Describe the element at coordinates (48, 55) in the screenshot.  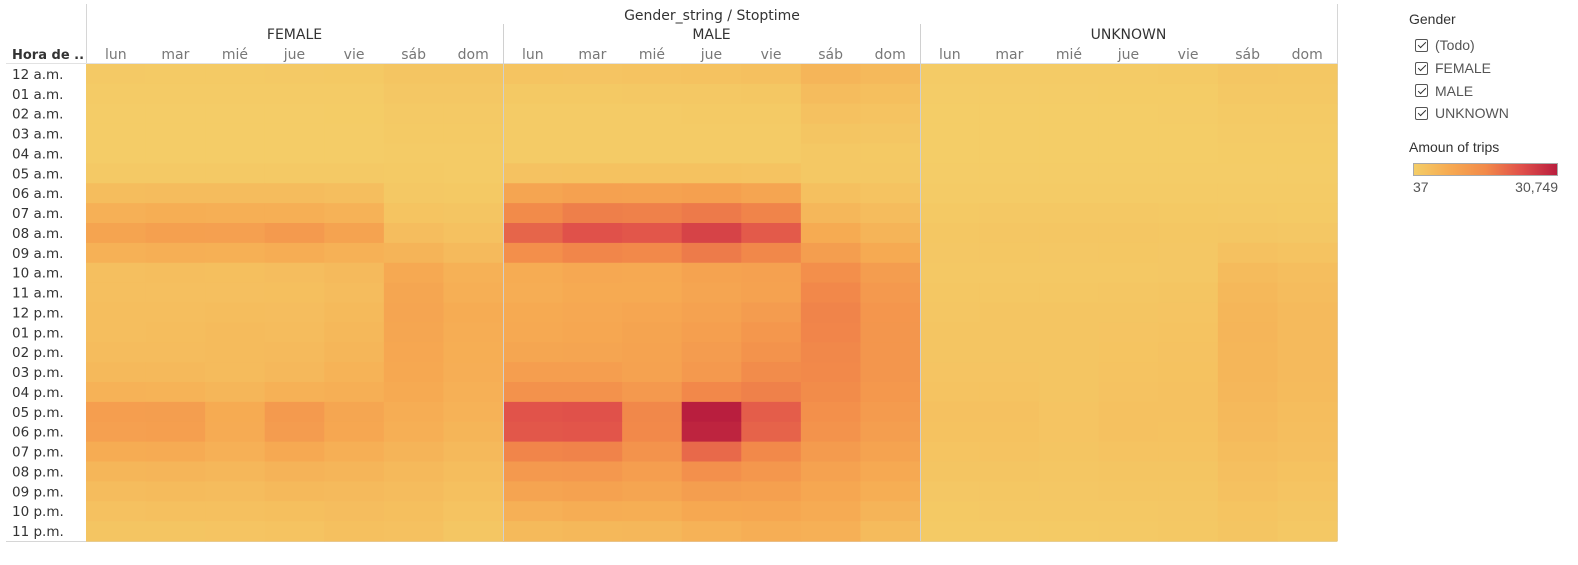
I see `row-header-label: Hora de ..` at that location.